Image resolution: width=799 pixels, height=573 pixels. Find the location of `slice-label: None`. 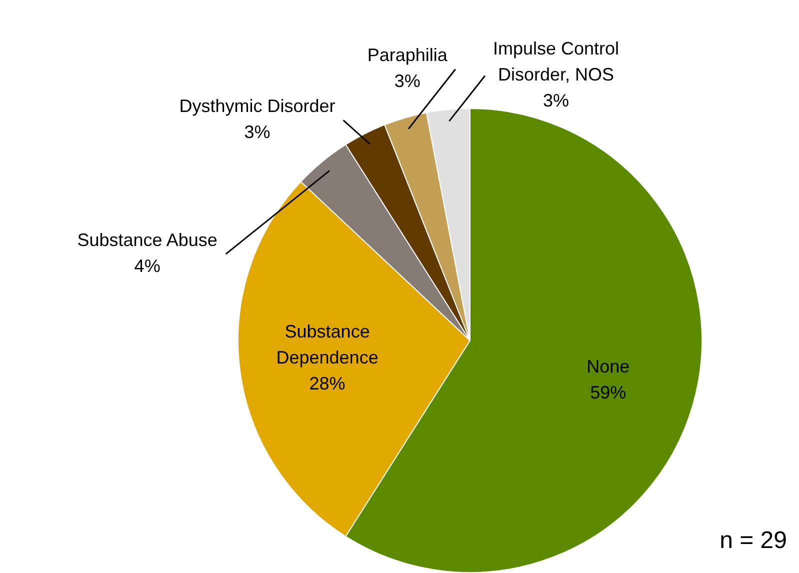

slice-label: None is located at coordinates (608, 366).